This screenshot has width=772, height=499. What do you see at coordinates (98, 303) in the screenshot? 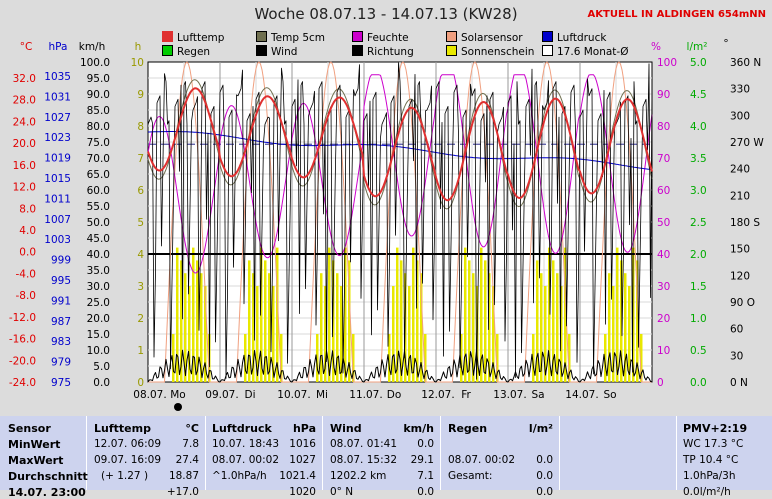
I see `wind-tick-label: 25.0` at bounding box center [98, 303].